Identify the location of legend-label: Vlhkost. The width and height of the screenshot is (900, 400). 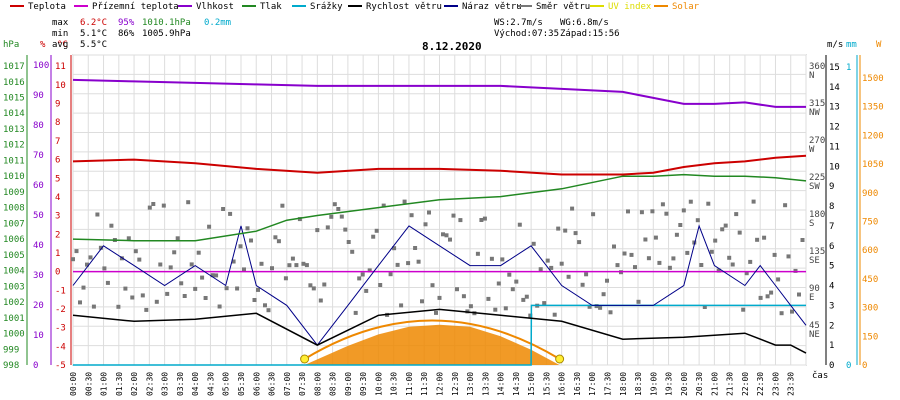
(215, 7).